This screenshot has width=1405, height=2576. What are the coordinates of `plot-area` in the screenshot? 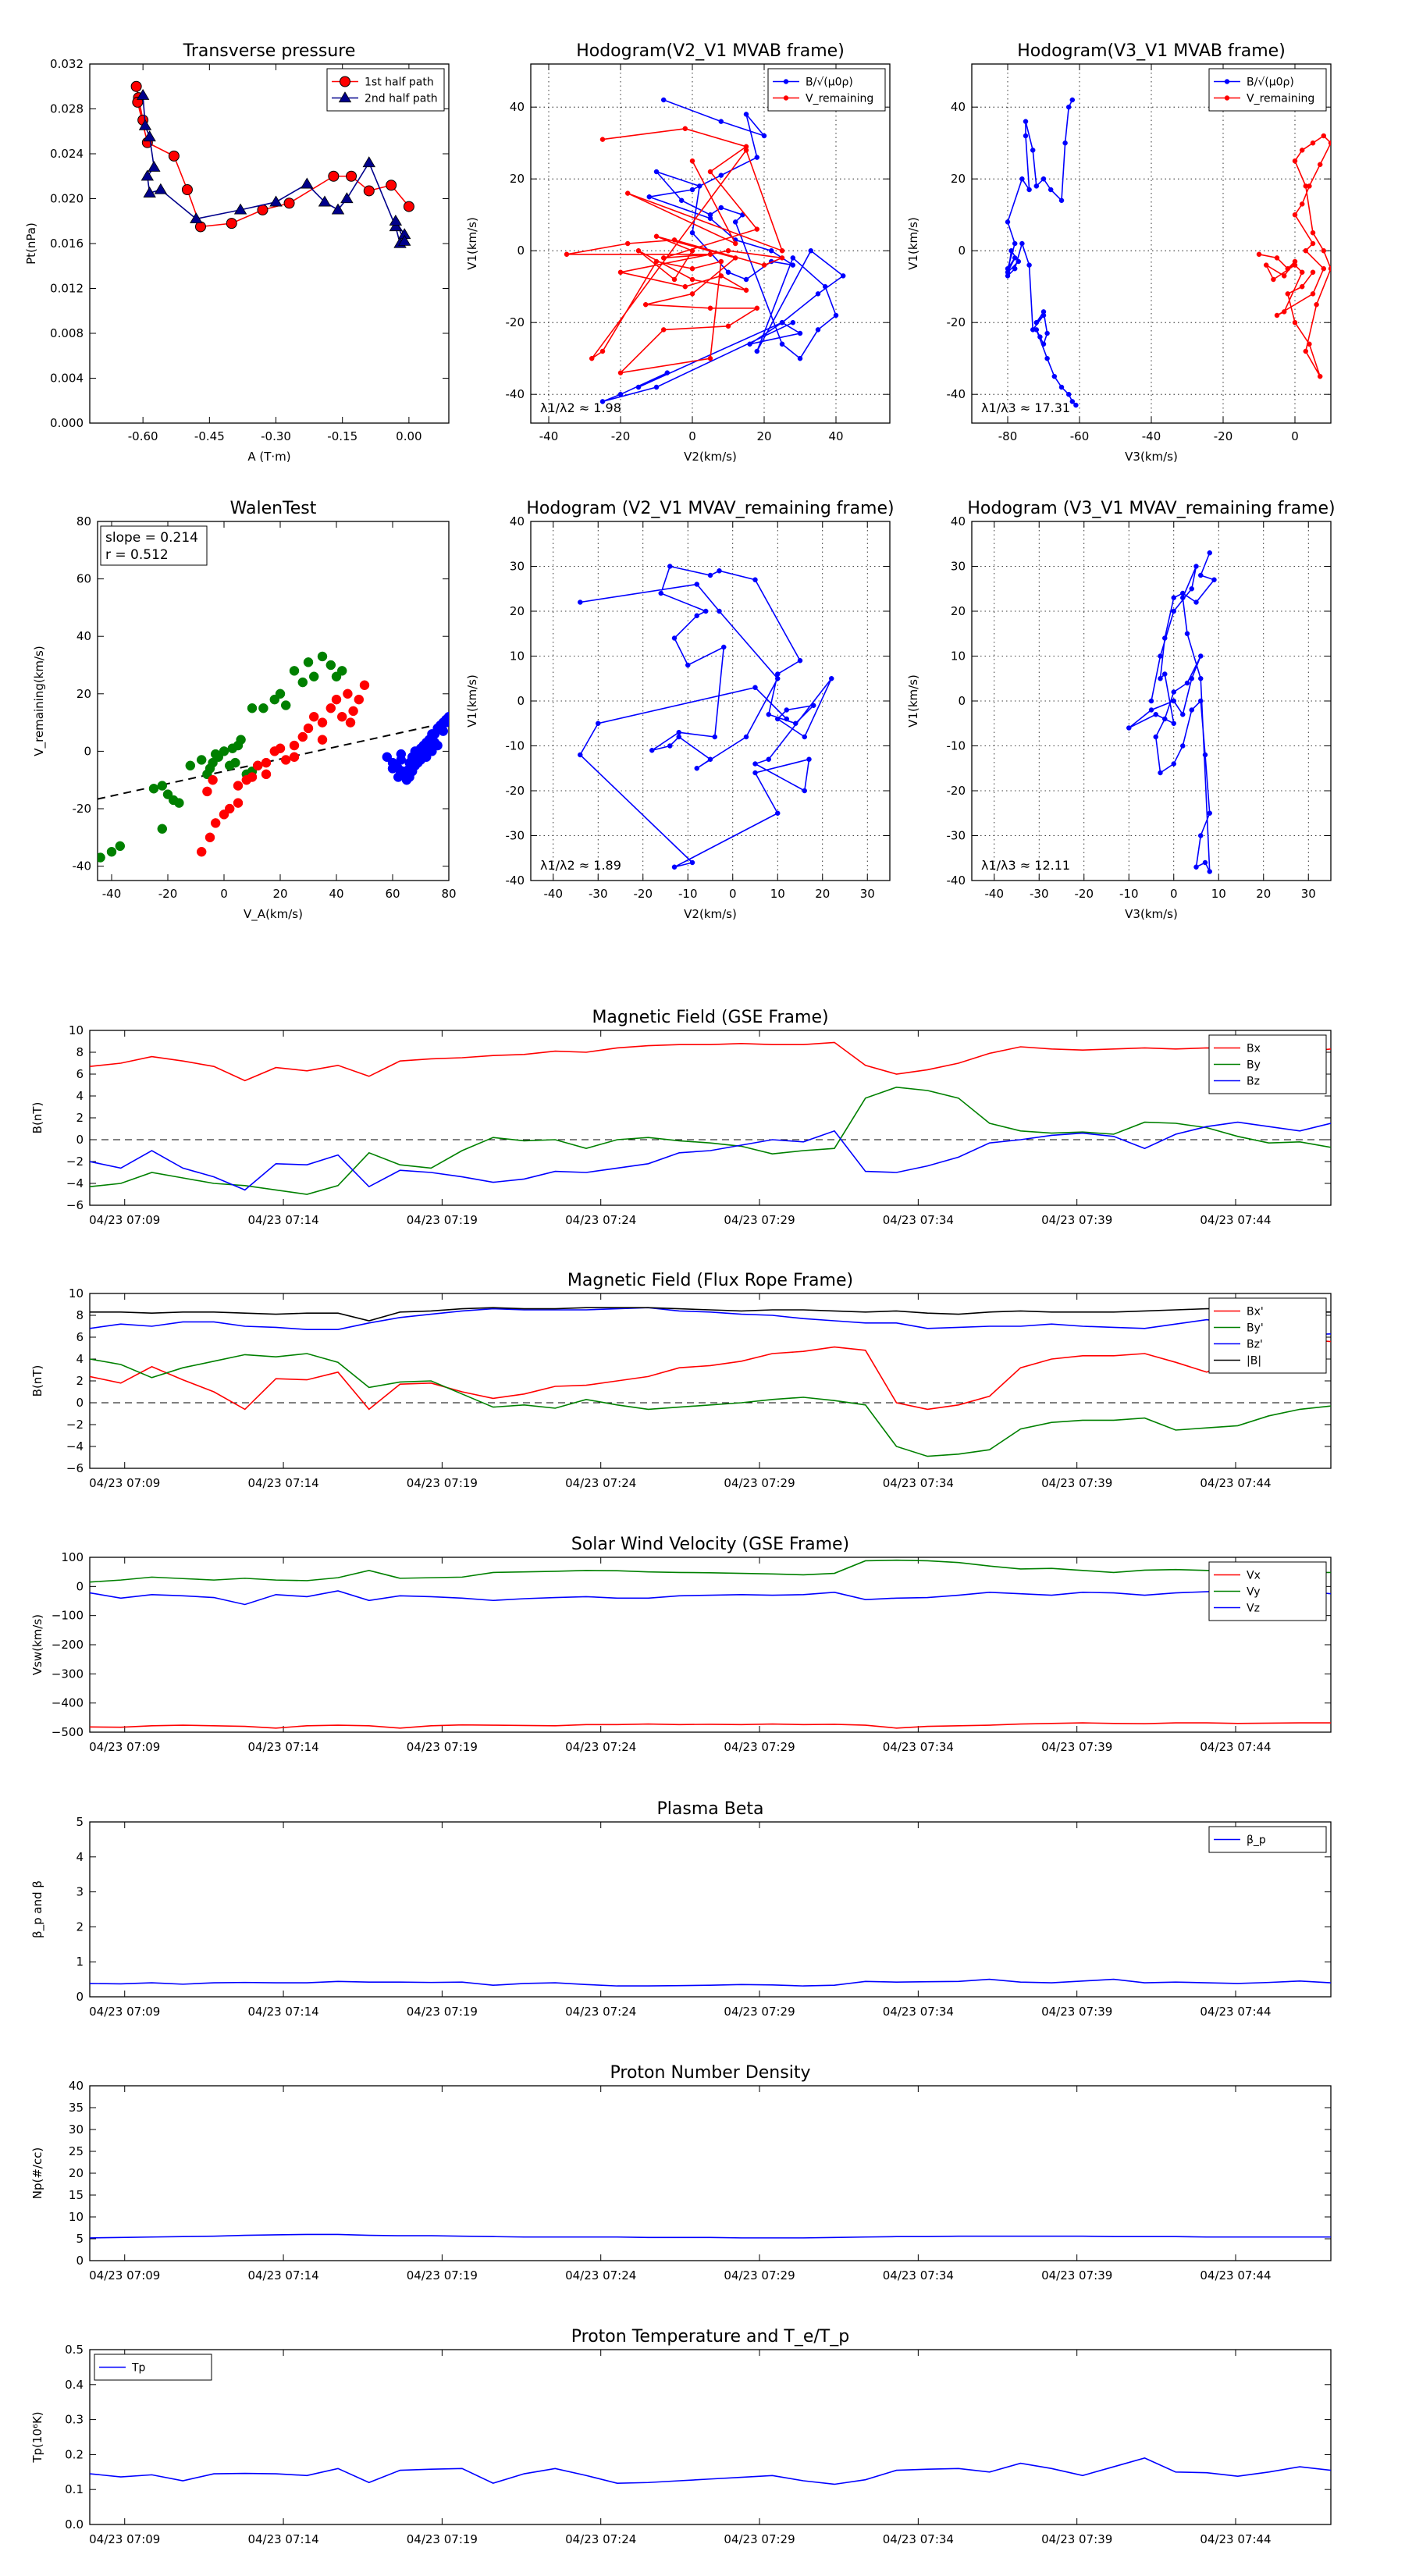 It's located at (705, 250).